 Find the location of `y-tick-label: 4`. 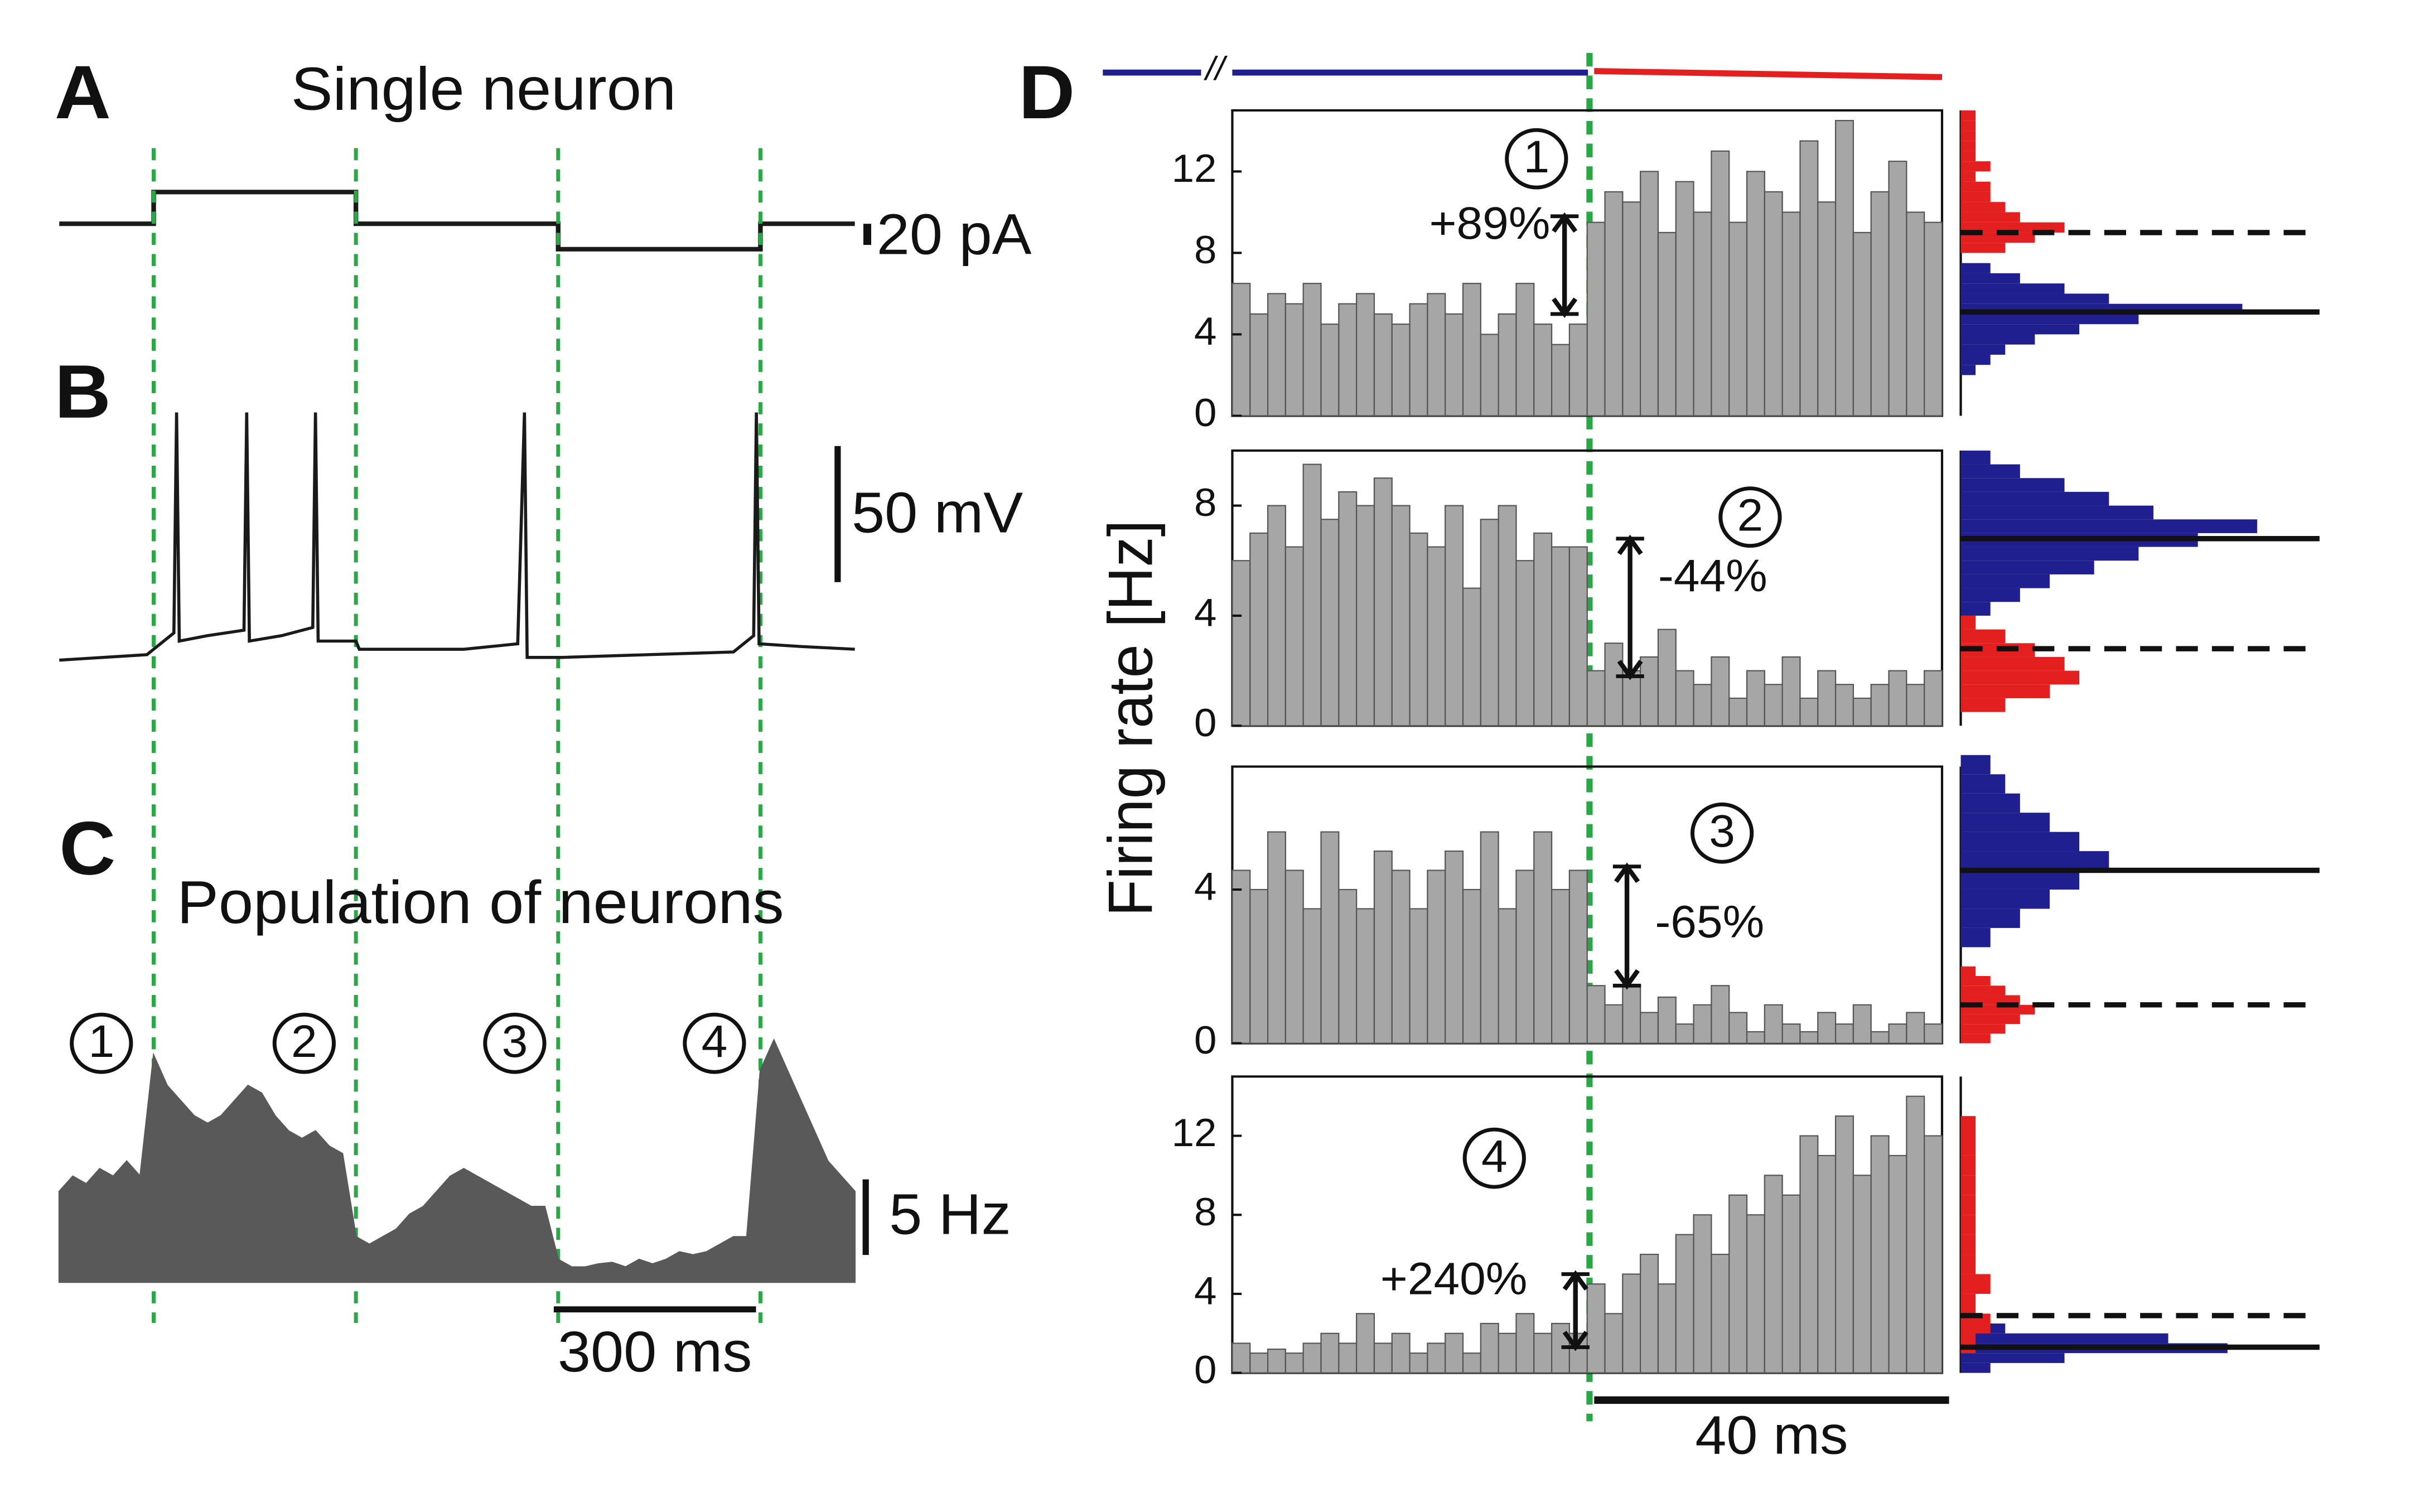

y-tick-label: 4 is located at coordinates (1205, 332).